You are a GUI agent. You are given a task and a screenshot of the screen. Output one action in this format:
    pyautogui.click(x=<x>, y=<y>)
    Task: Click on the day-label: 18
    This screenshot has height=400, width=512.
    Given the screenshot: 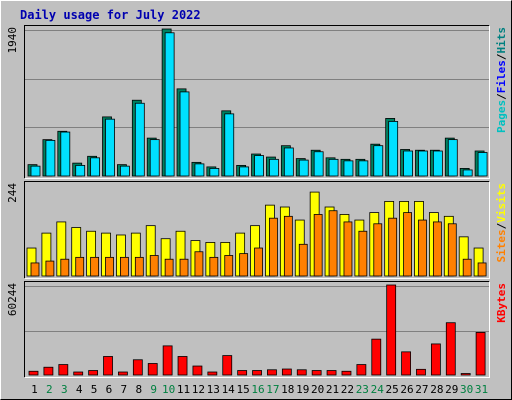 What is the action you would take?
    pyautogui.click(x=287, y=389)
    